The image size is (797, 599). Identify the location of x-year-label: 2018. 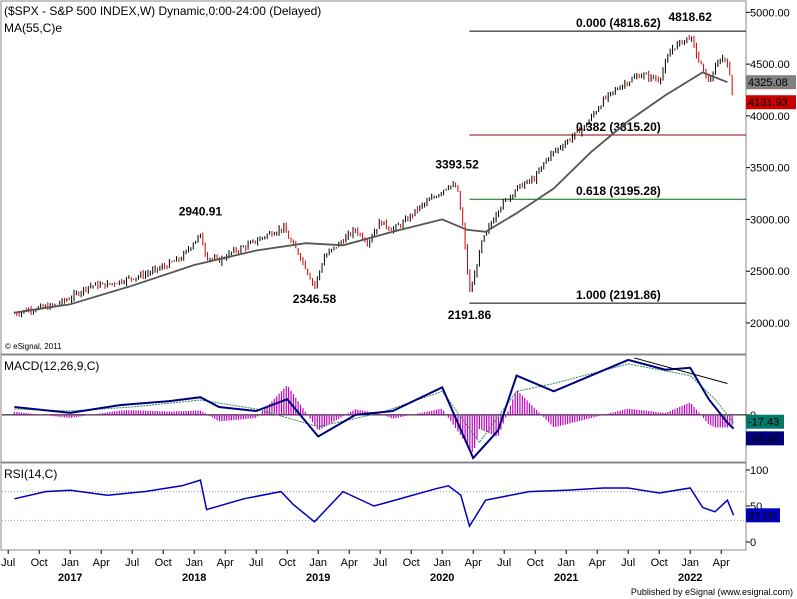
(194, 578).